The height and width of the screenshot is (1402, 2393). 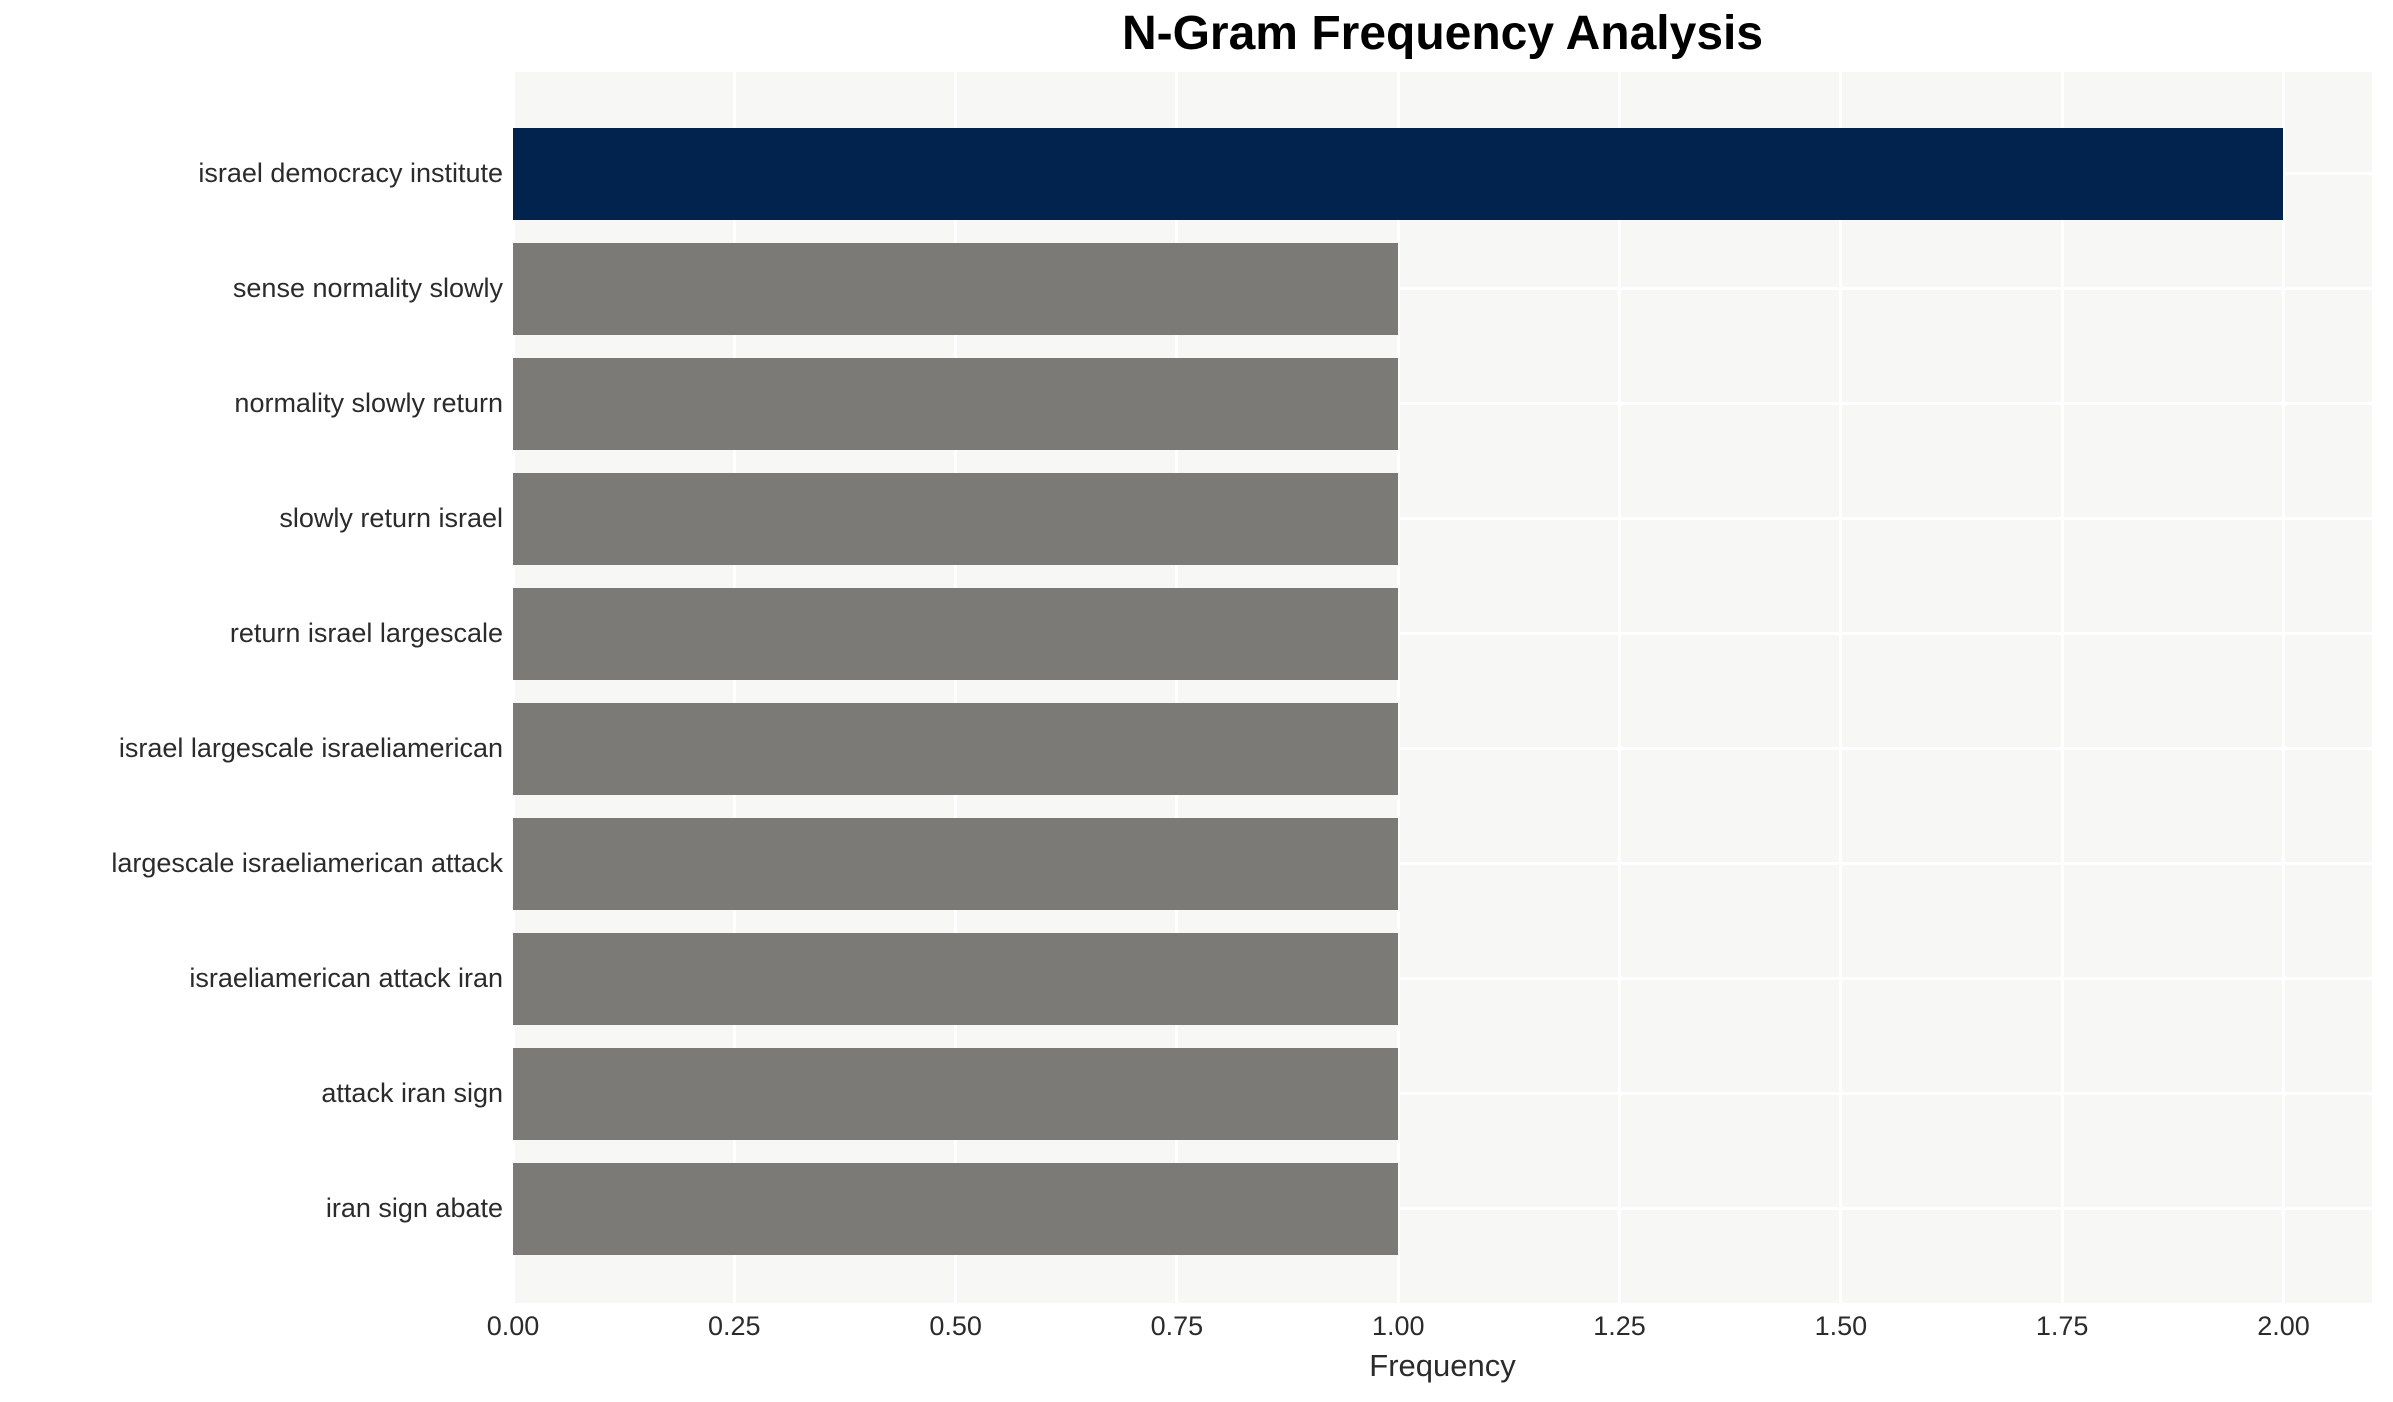 What do you see at coordinates (513, 1326) in the screenshot?
I see `x-tick-label: 0.00` at bounding box center [513, 1326].